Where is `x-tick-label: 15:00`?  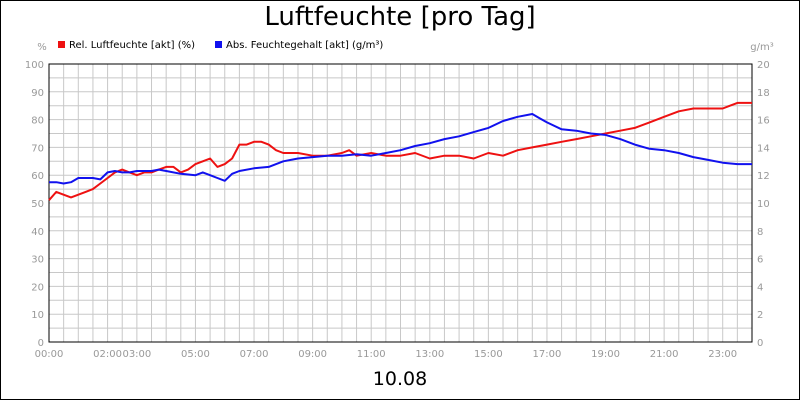
x-tick-label: 15:00 is located at coordinates (488, 354).